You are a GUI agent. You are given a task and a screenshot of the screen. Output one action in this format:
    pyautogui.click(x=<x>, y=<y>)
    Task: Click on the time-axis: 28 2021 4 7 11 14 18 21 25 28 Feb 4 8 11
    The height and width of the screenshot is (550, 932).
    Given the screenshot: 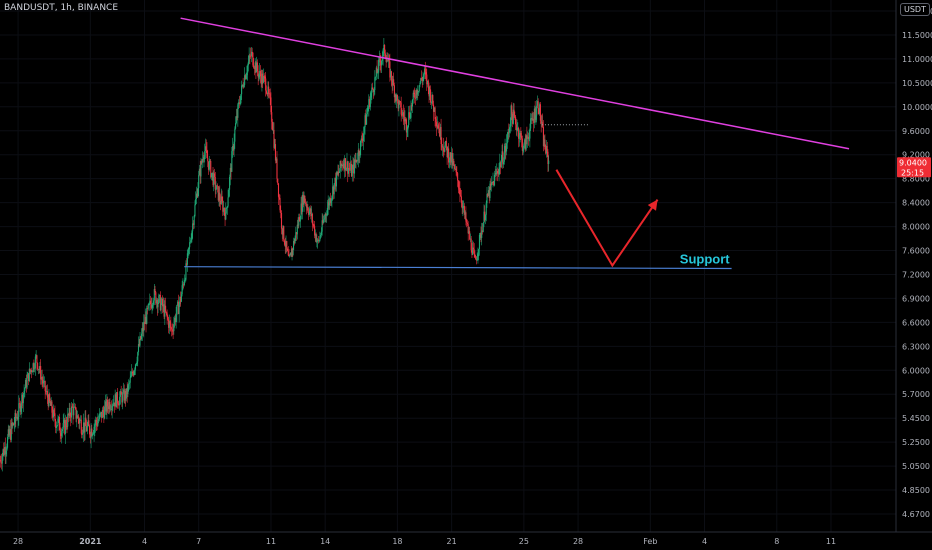 What is the action you would take?
    pyautogui.click(x=424, y=541)
    